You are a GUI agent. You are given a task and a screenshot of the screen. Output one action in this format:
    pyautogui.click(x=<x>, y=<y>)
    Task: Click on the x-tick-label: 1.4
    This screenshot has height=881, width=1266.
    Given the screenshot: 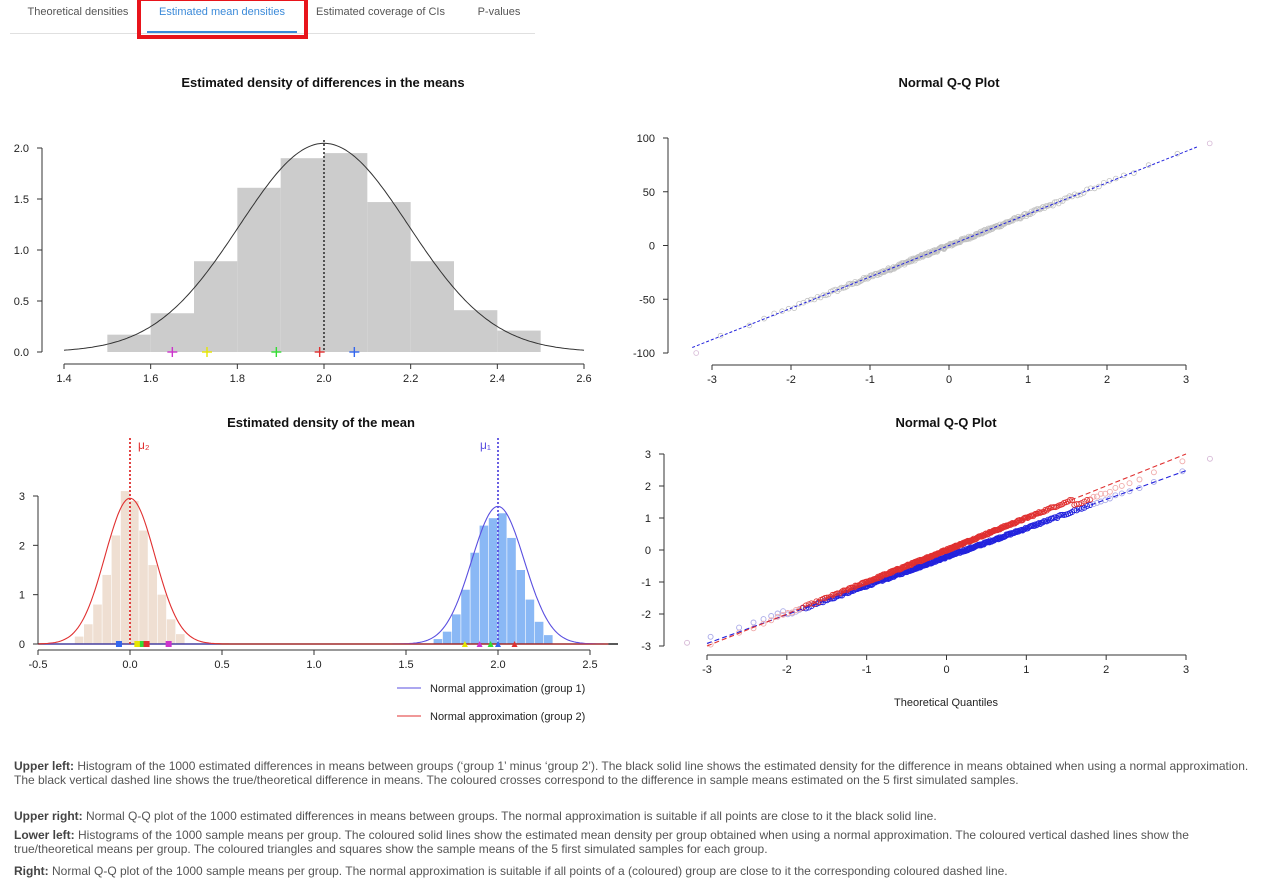 What is the action you would take?
    pyautogui.click(x=63, y=379)
    